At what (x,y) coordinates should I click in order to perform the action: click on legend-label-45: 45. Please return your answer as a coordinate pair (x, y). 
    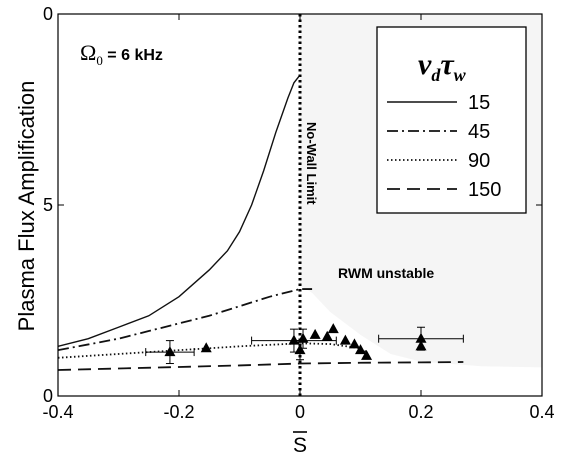
    Looking at the image, I should click on (479, 132).